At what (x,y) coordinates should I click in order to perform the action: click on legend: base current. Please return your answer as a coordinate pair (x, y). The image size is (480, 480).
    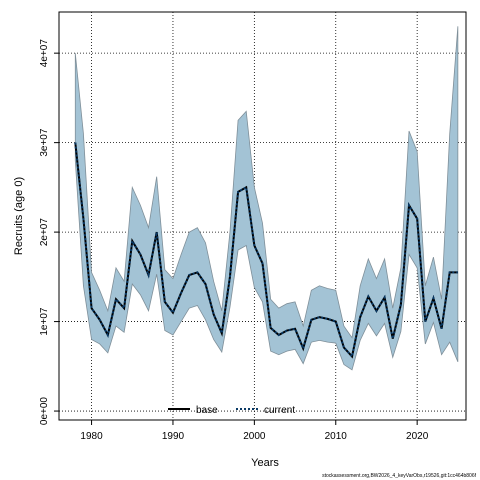
    Looking at the image, I should click on (231, 410).